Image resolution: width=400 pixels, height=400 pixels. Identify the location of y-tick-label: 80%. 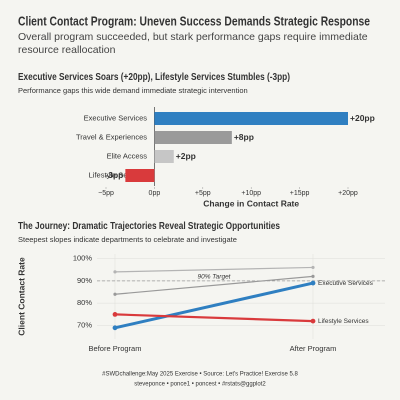
(84, 302).